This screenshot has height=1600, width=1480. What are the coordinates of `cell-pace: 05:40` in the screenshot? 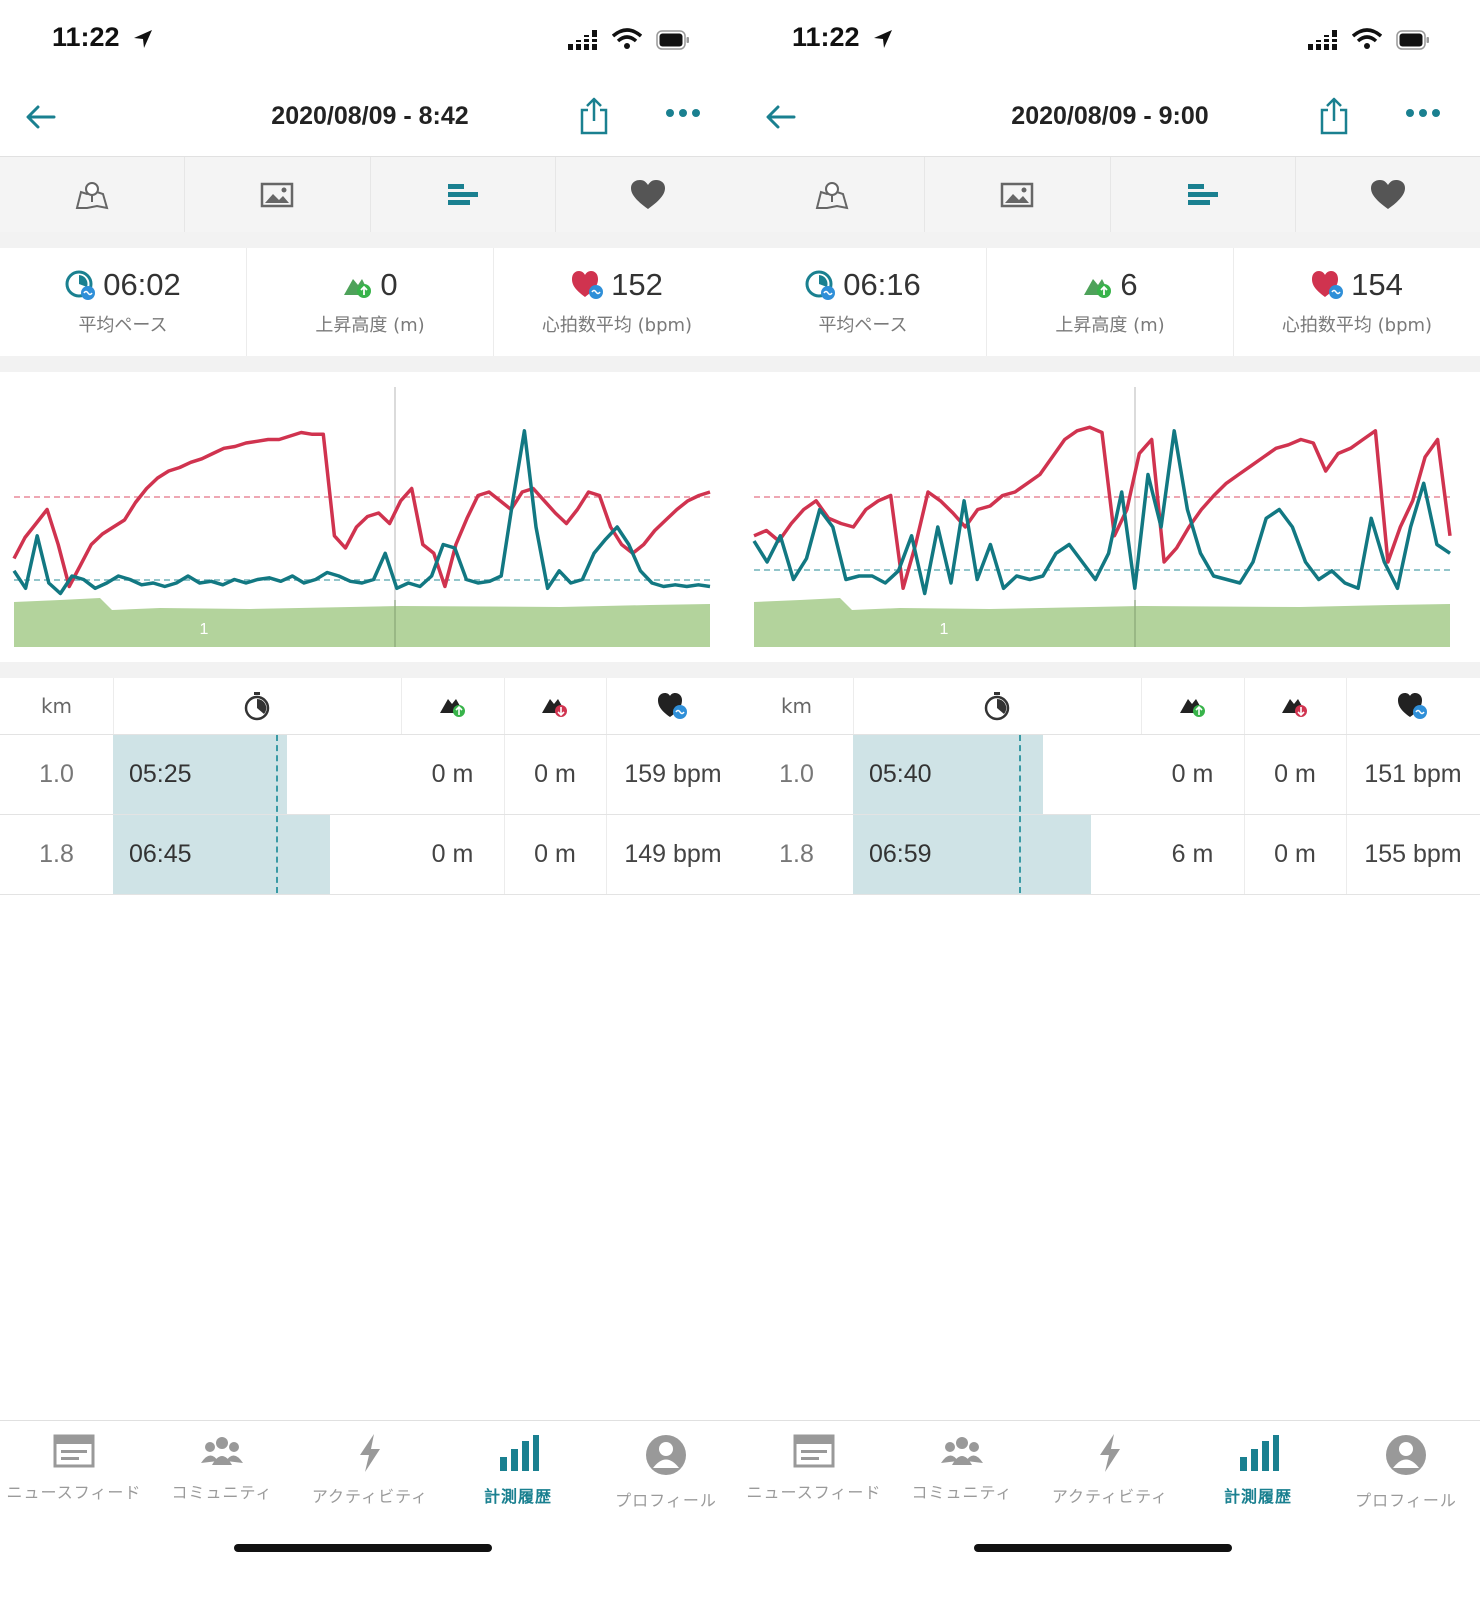 It's located at (900, 774).